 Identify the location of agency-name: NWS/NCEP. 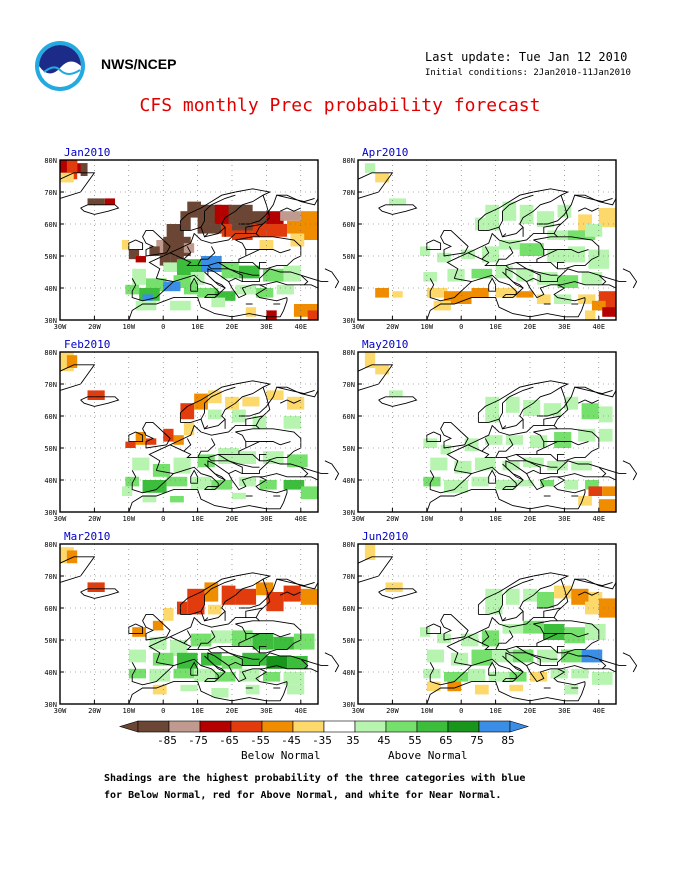
(139, 64).